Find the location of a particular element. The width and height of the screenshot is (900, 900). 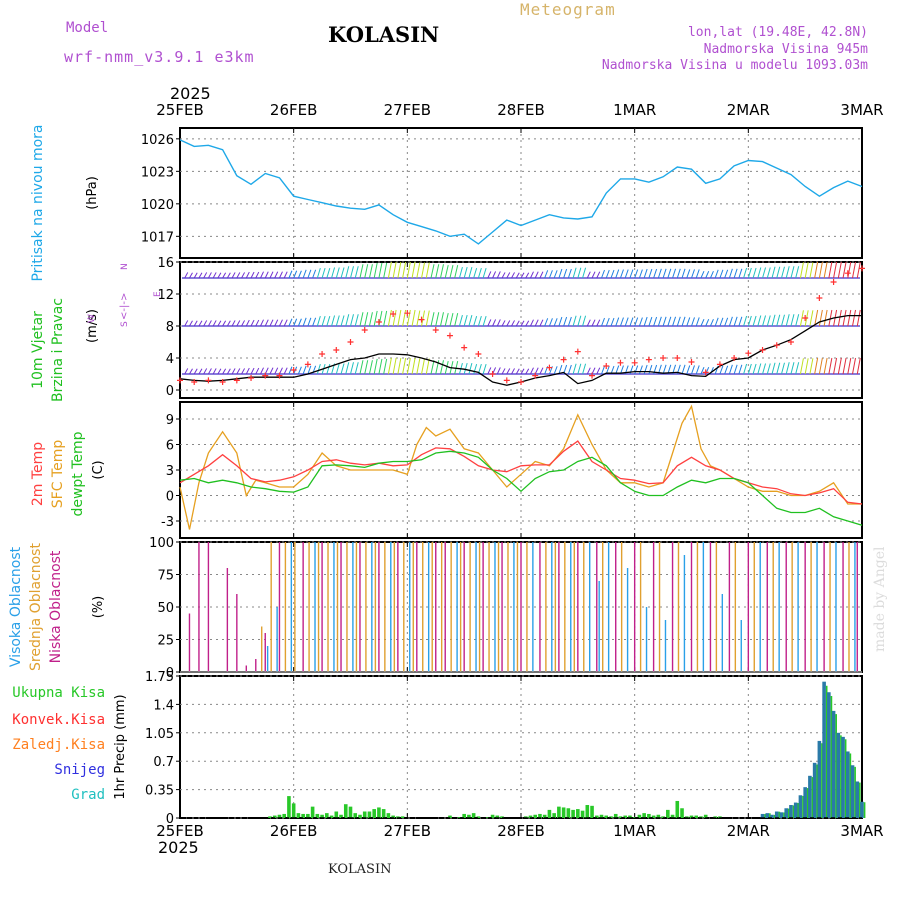

top-time-label: 2MAR is located at coordinates (748, 110).